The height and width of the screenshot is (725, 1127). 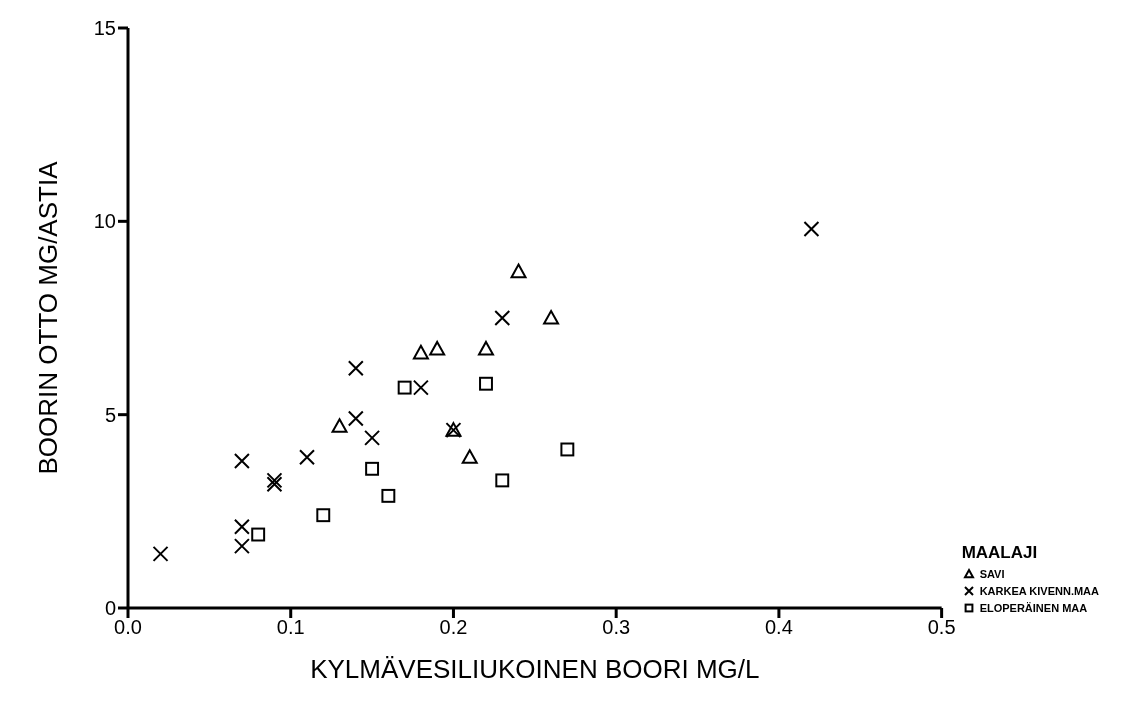 What do you see at coordinates (1039, 591) in the screenshot?
I see `legend-label: KARKEA KIVENN.MAA` at bounding box center [1039, 591].